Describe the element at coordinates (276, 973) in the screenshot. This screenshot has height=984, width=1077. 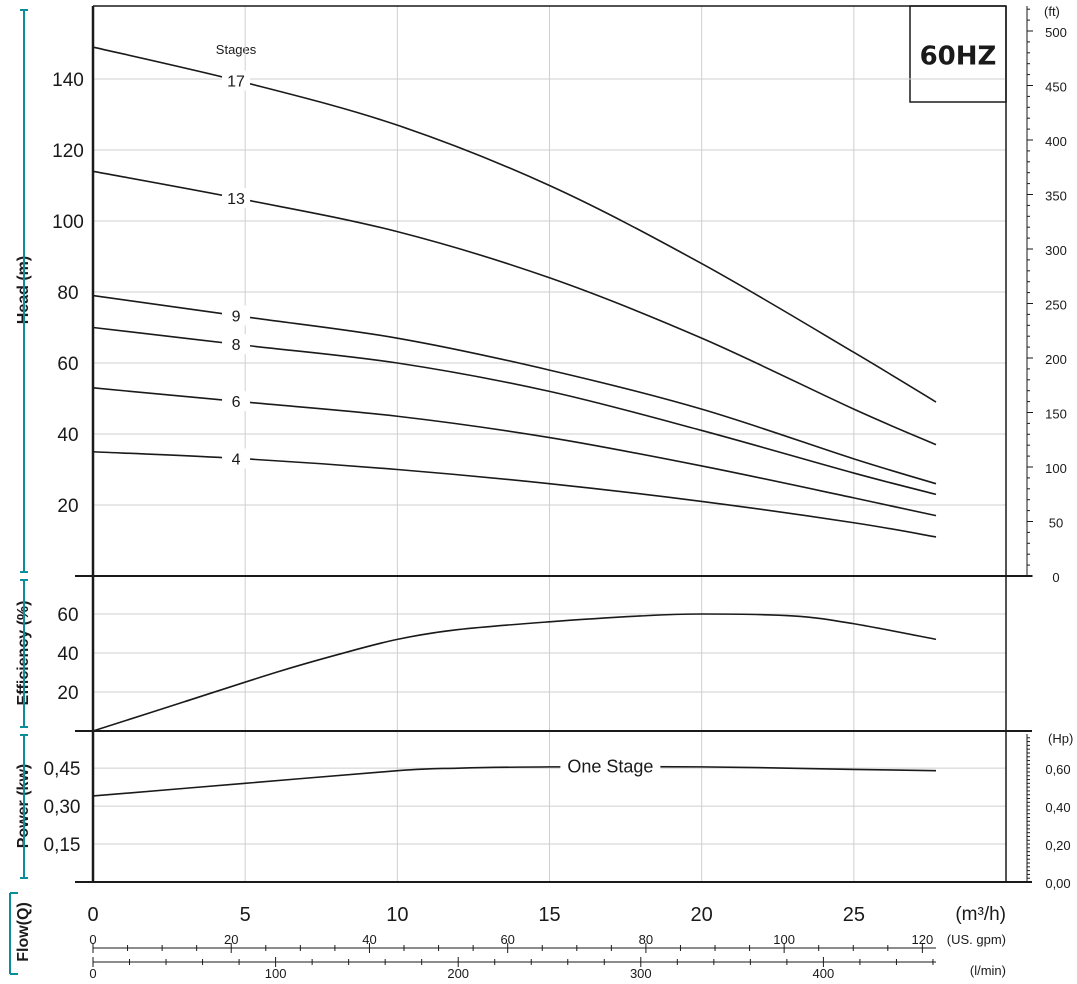
I see `lmin-tick-label: 100` at that location.